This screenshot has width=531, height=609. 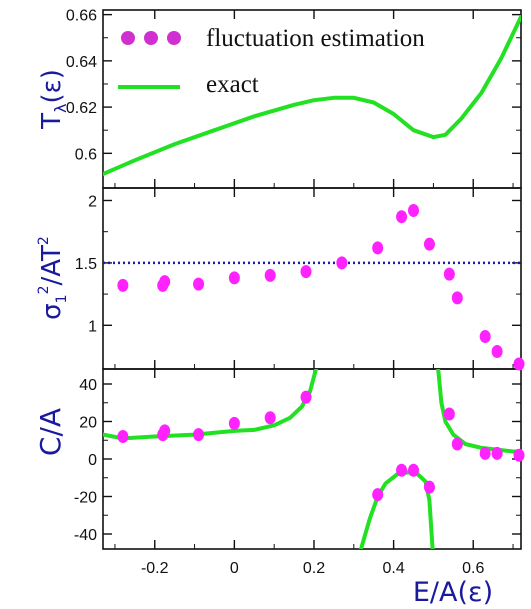 I want to click on ytick-label: 1, so click(x=92, y=326).